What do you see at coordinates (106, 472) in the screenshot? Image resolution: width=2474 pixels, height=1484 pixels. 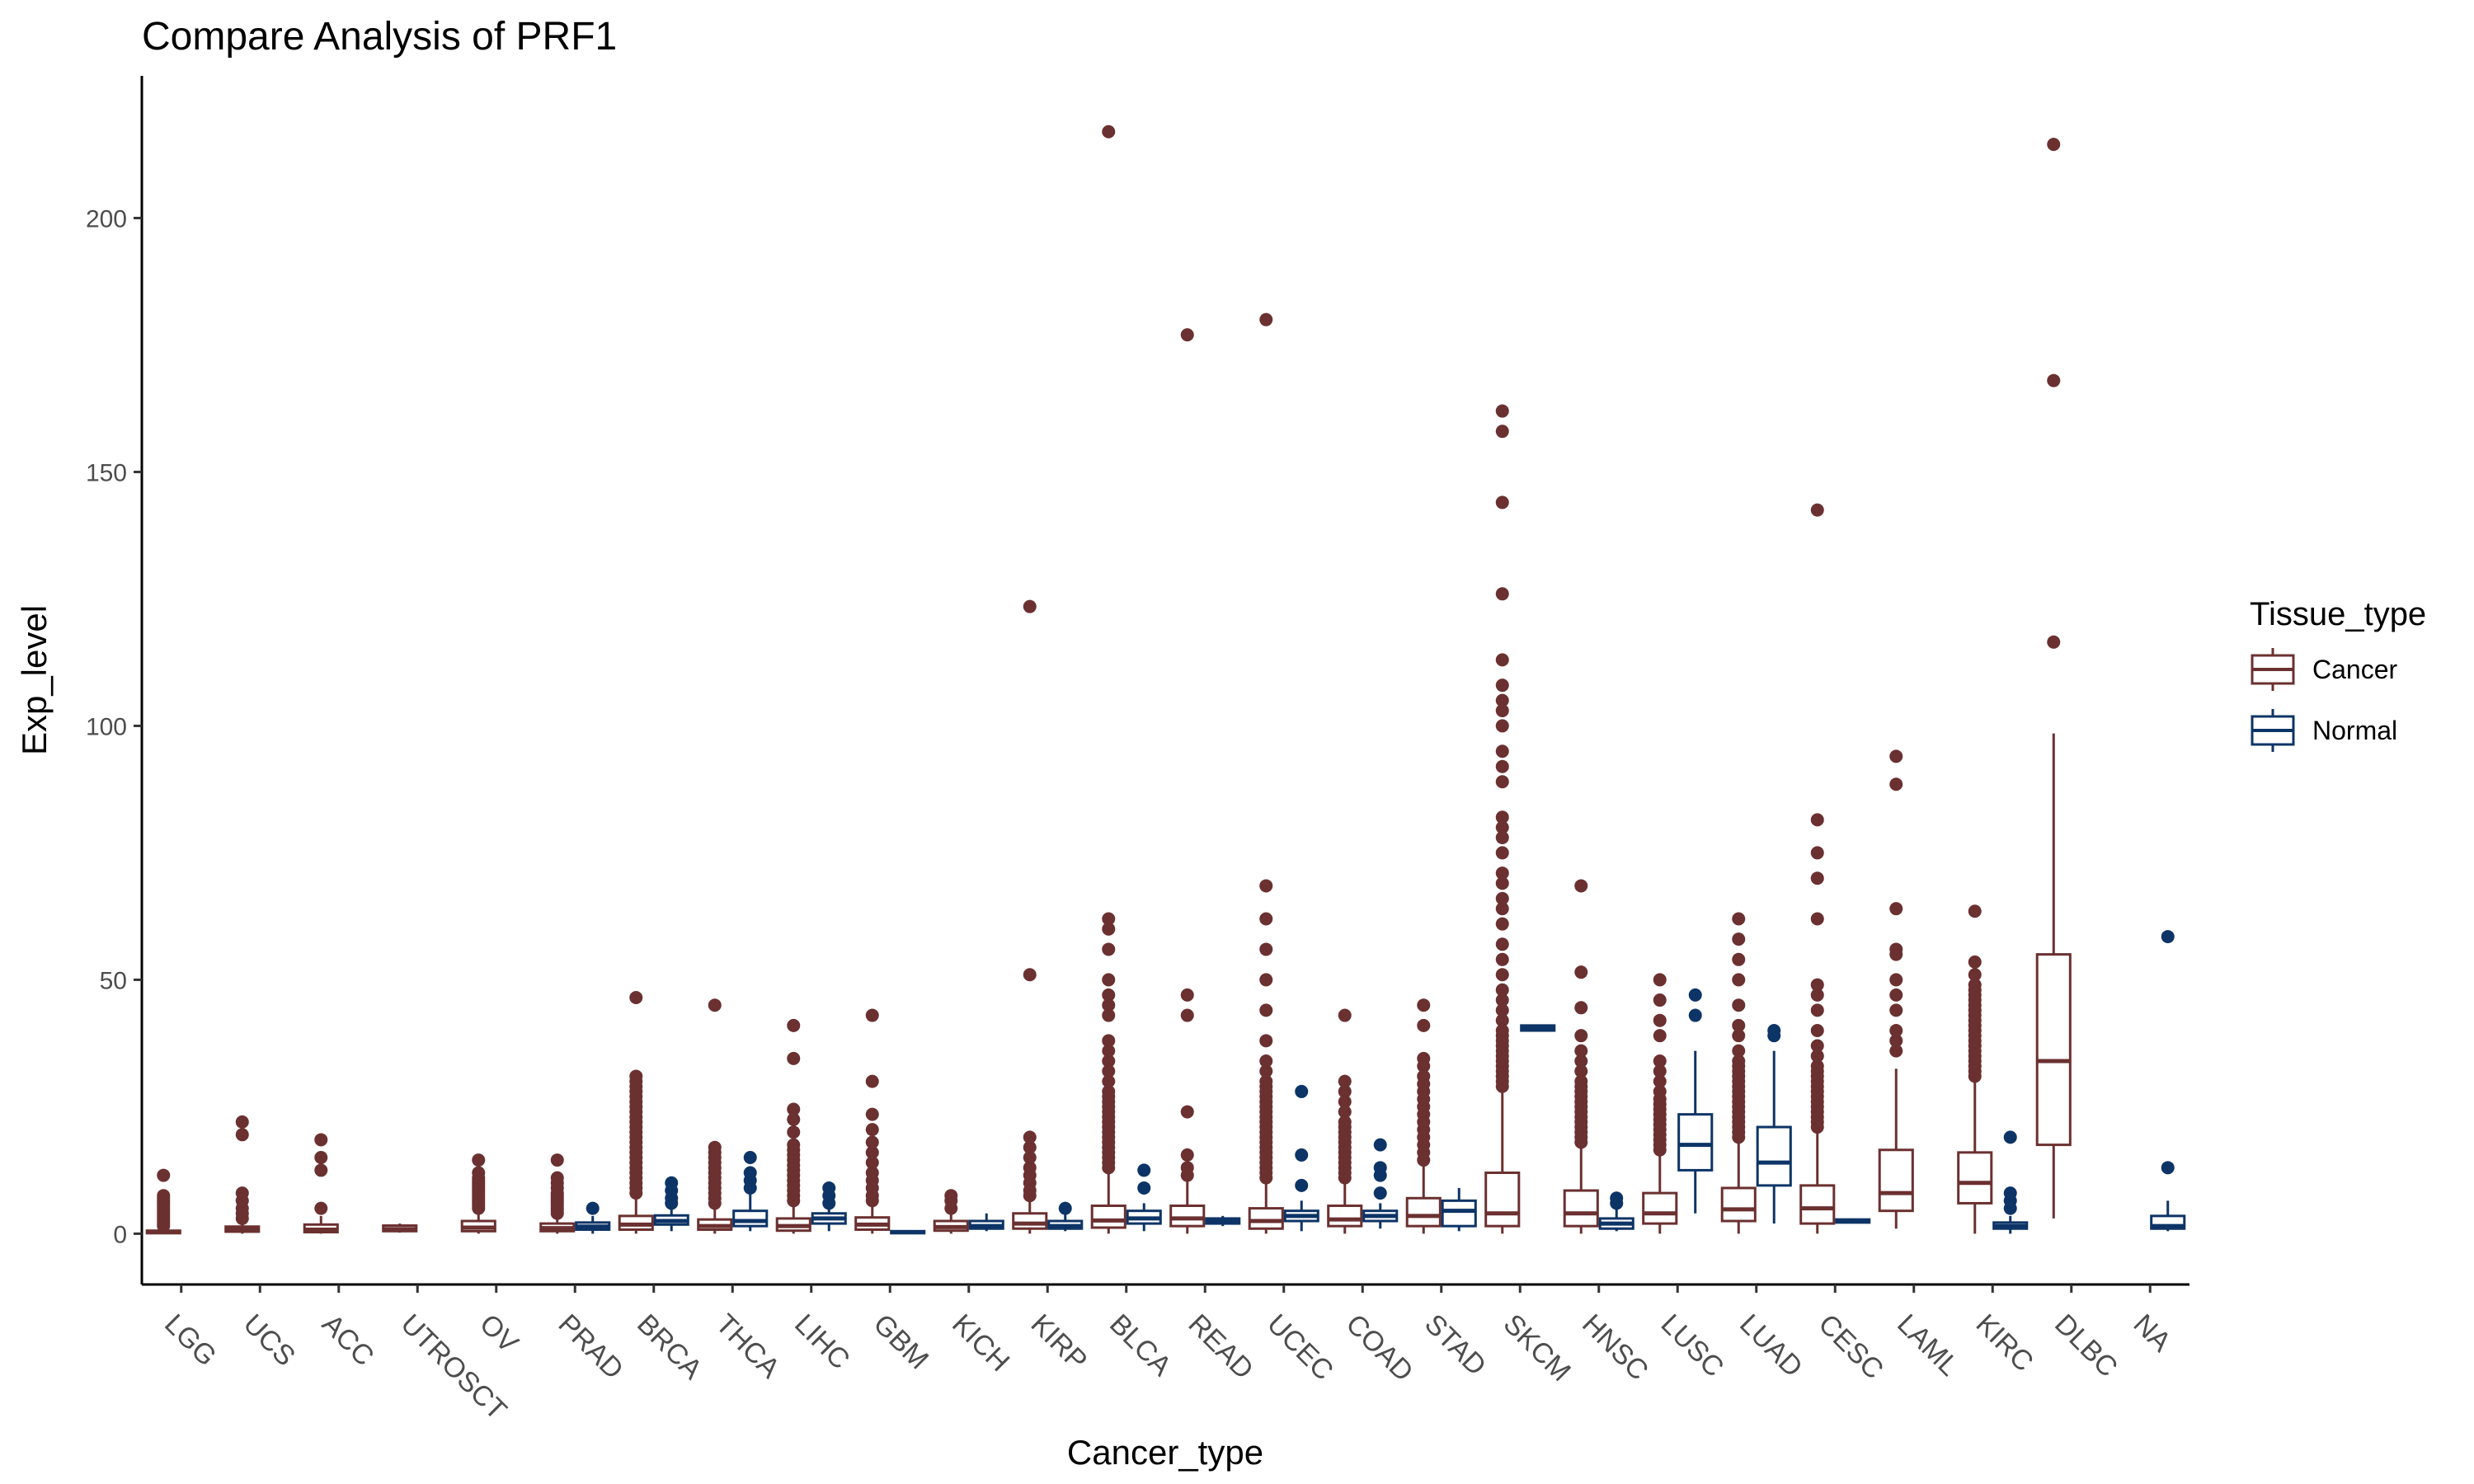 I see `y-tick-label: 150` at bounding box center [106, 472].